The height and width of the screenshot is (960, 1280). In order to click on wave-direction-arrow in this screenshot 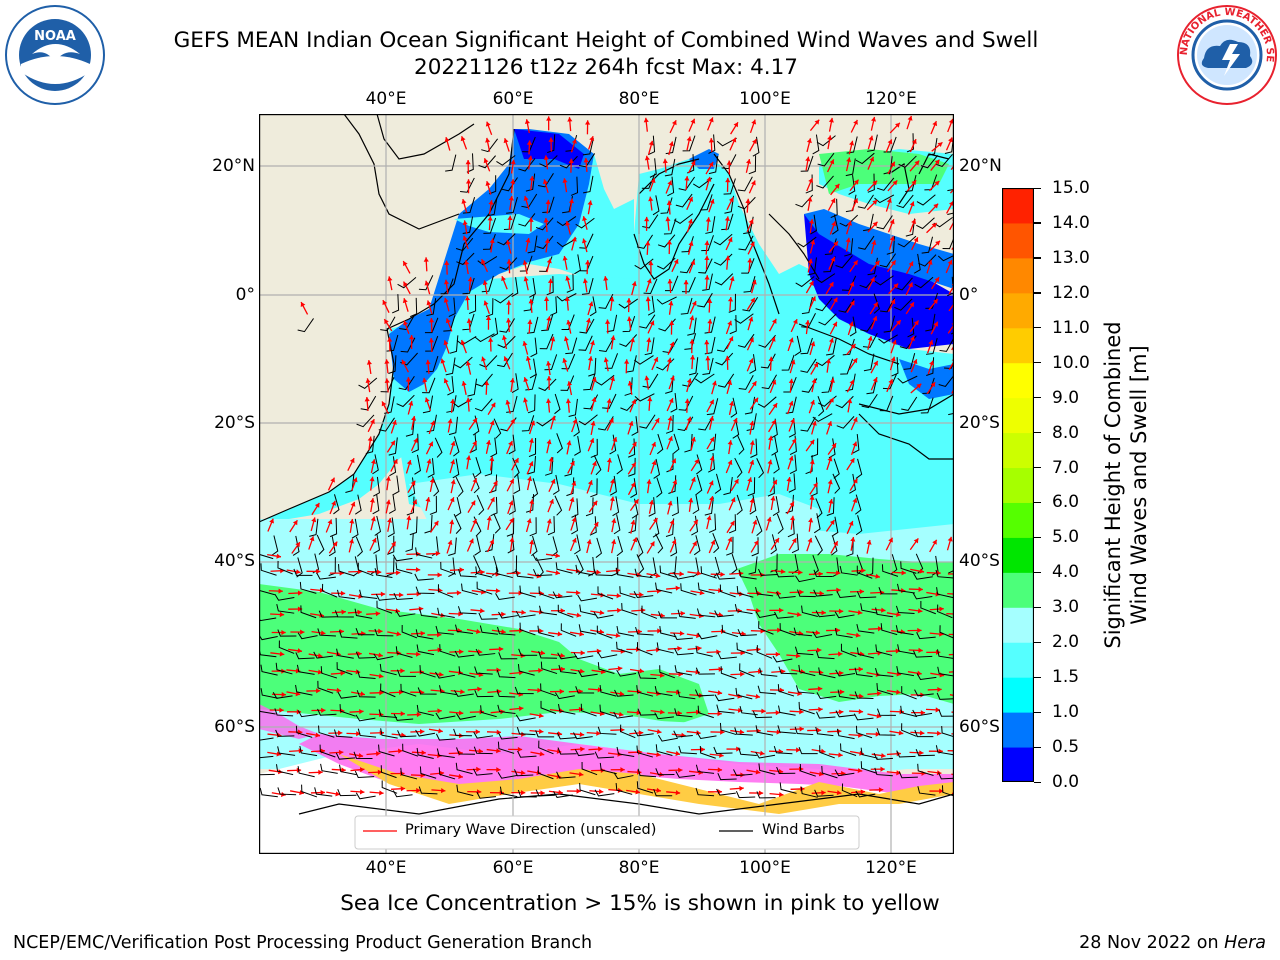, I will do `click(951, 365)`.